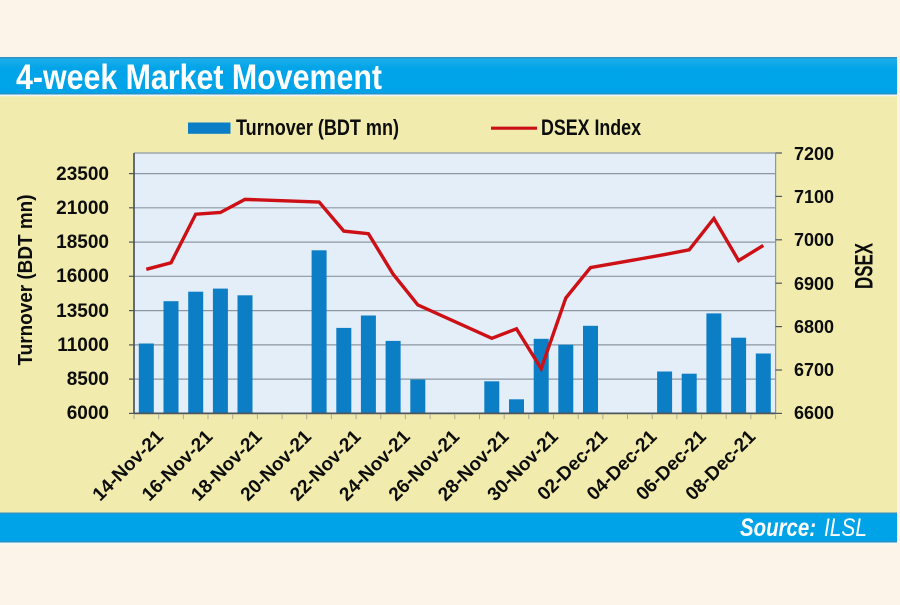  I want to click on svg-text: 11000, so click(83, 345).